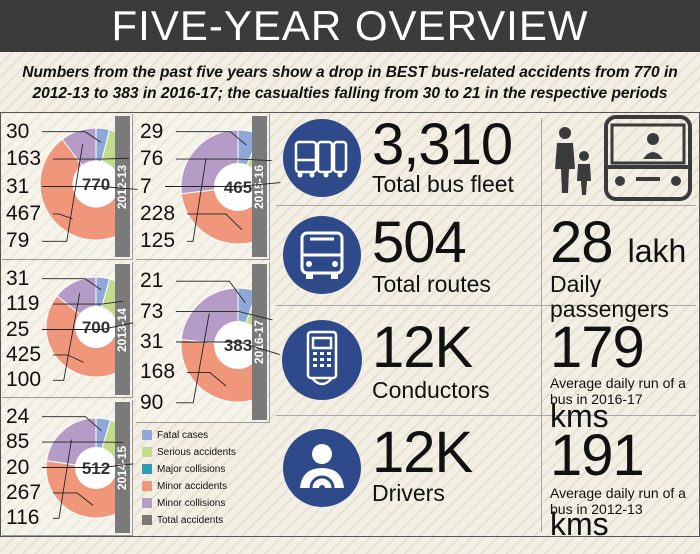 This screenshot has height=554, width=700. Describe the element at coordinates (541, 325) in the screenshot. I see `separator-vertical` at that location.